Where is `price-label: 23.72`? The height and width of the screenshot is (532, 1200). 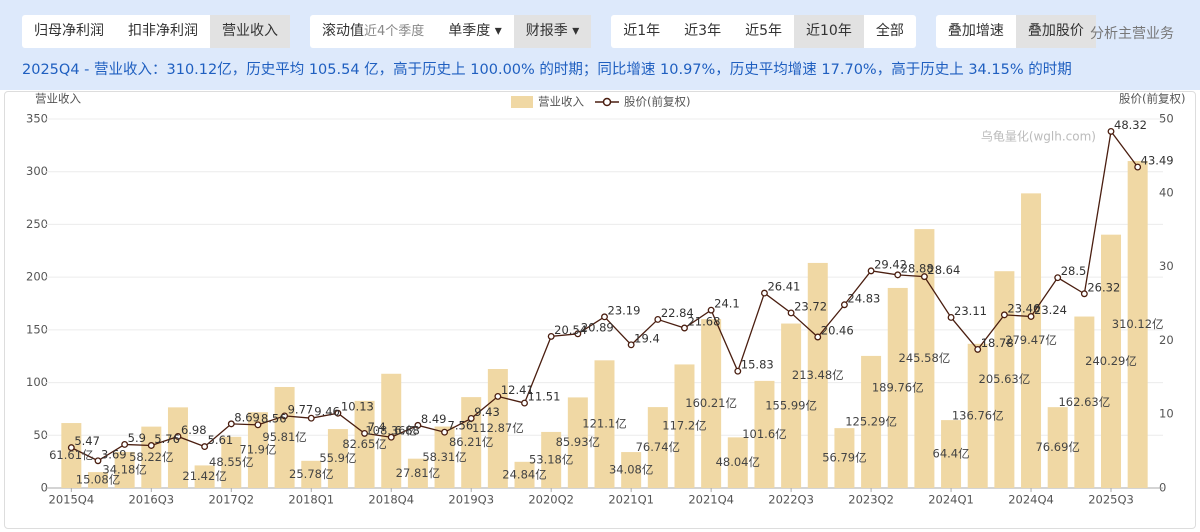 price-label: 23.72 is located at coordinates (810, 306).